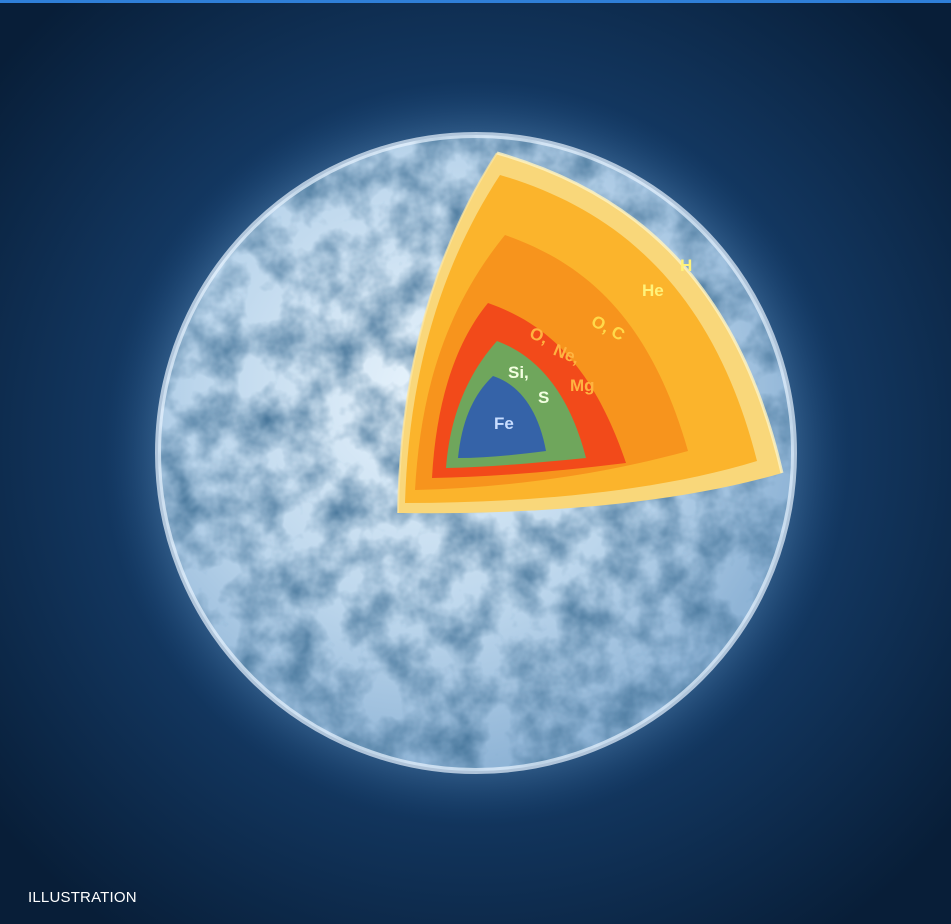 The width and height of the screenshot is (951, 924). Describe the element at coordinates (82, 897) in the screenshot. I see `illustration-caption: ILLUSTRATION` at that location.